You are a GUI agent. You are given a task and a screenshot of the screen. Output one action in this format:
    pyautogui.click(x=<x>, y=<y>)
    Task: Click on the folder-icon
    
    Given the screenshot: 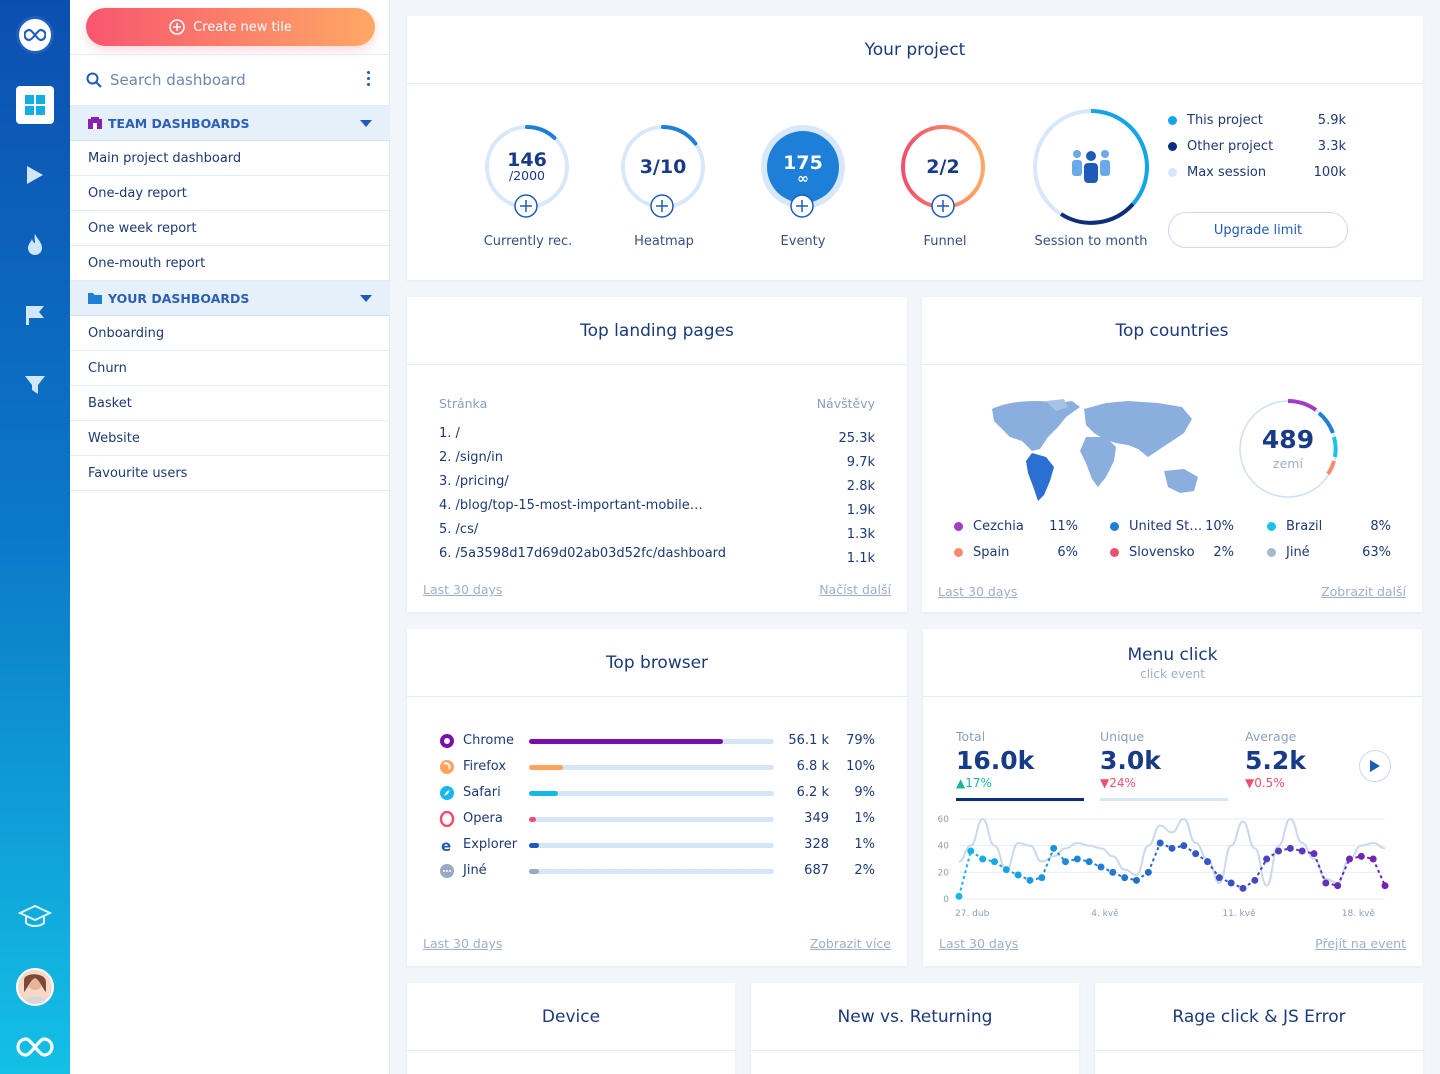 What is the action you would take?
    pyautogui.click(x=95, y=298)
    